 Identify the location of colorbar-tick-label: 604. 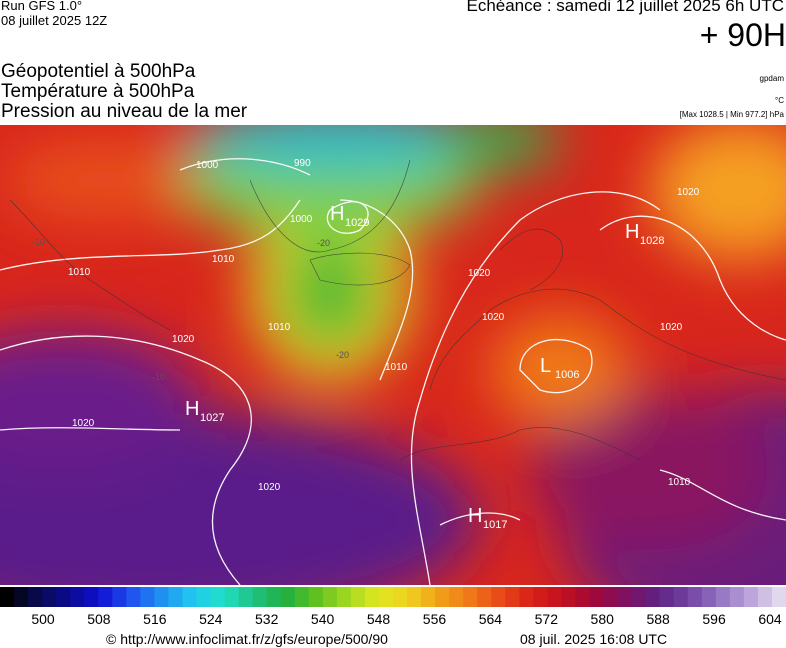
(770, 619).